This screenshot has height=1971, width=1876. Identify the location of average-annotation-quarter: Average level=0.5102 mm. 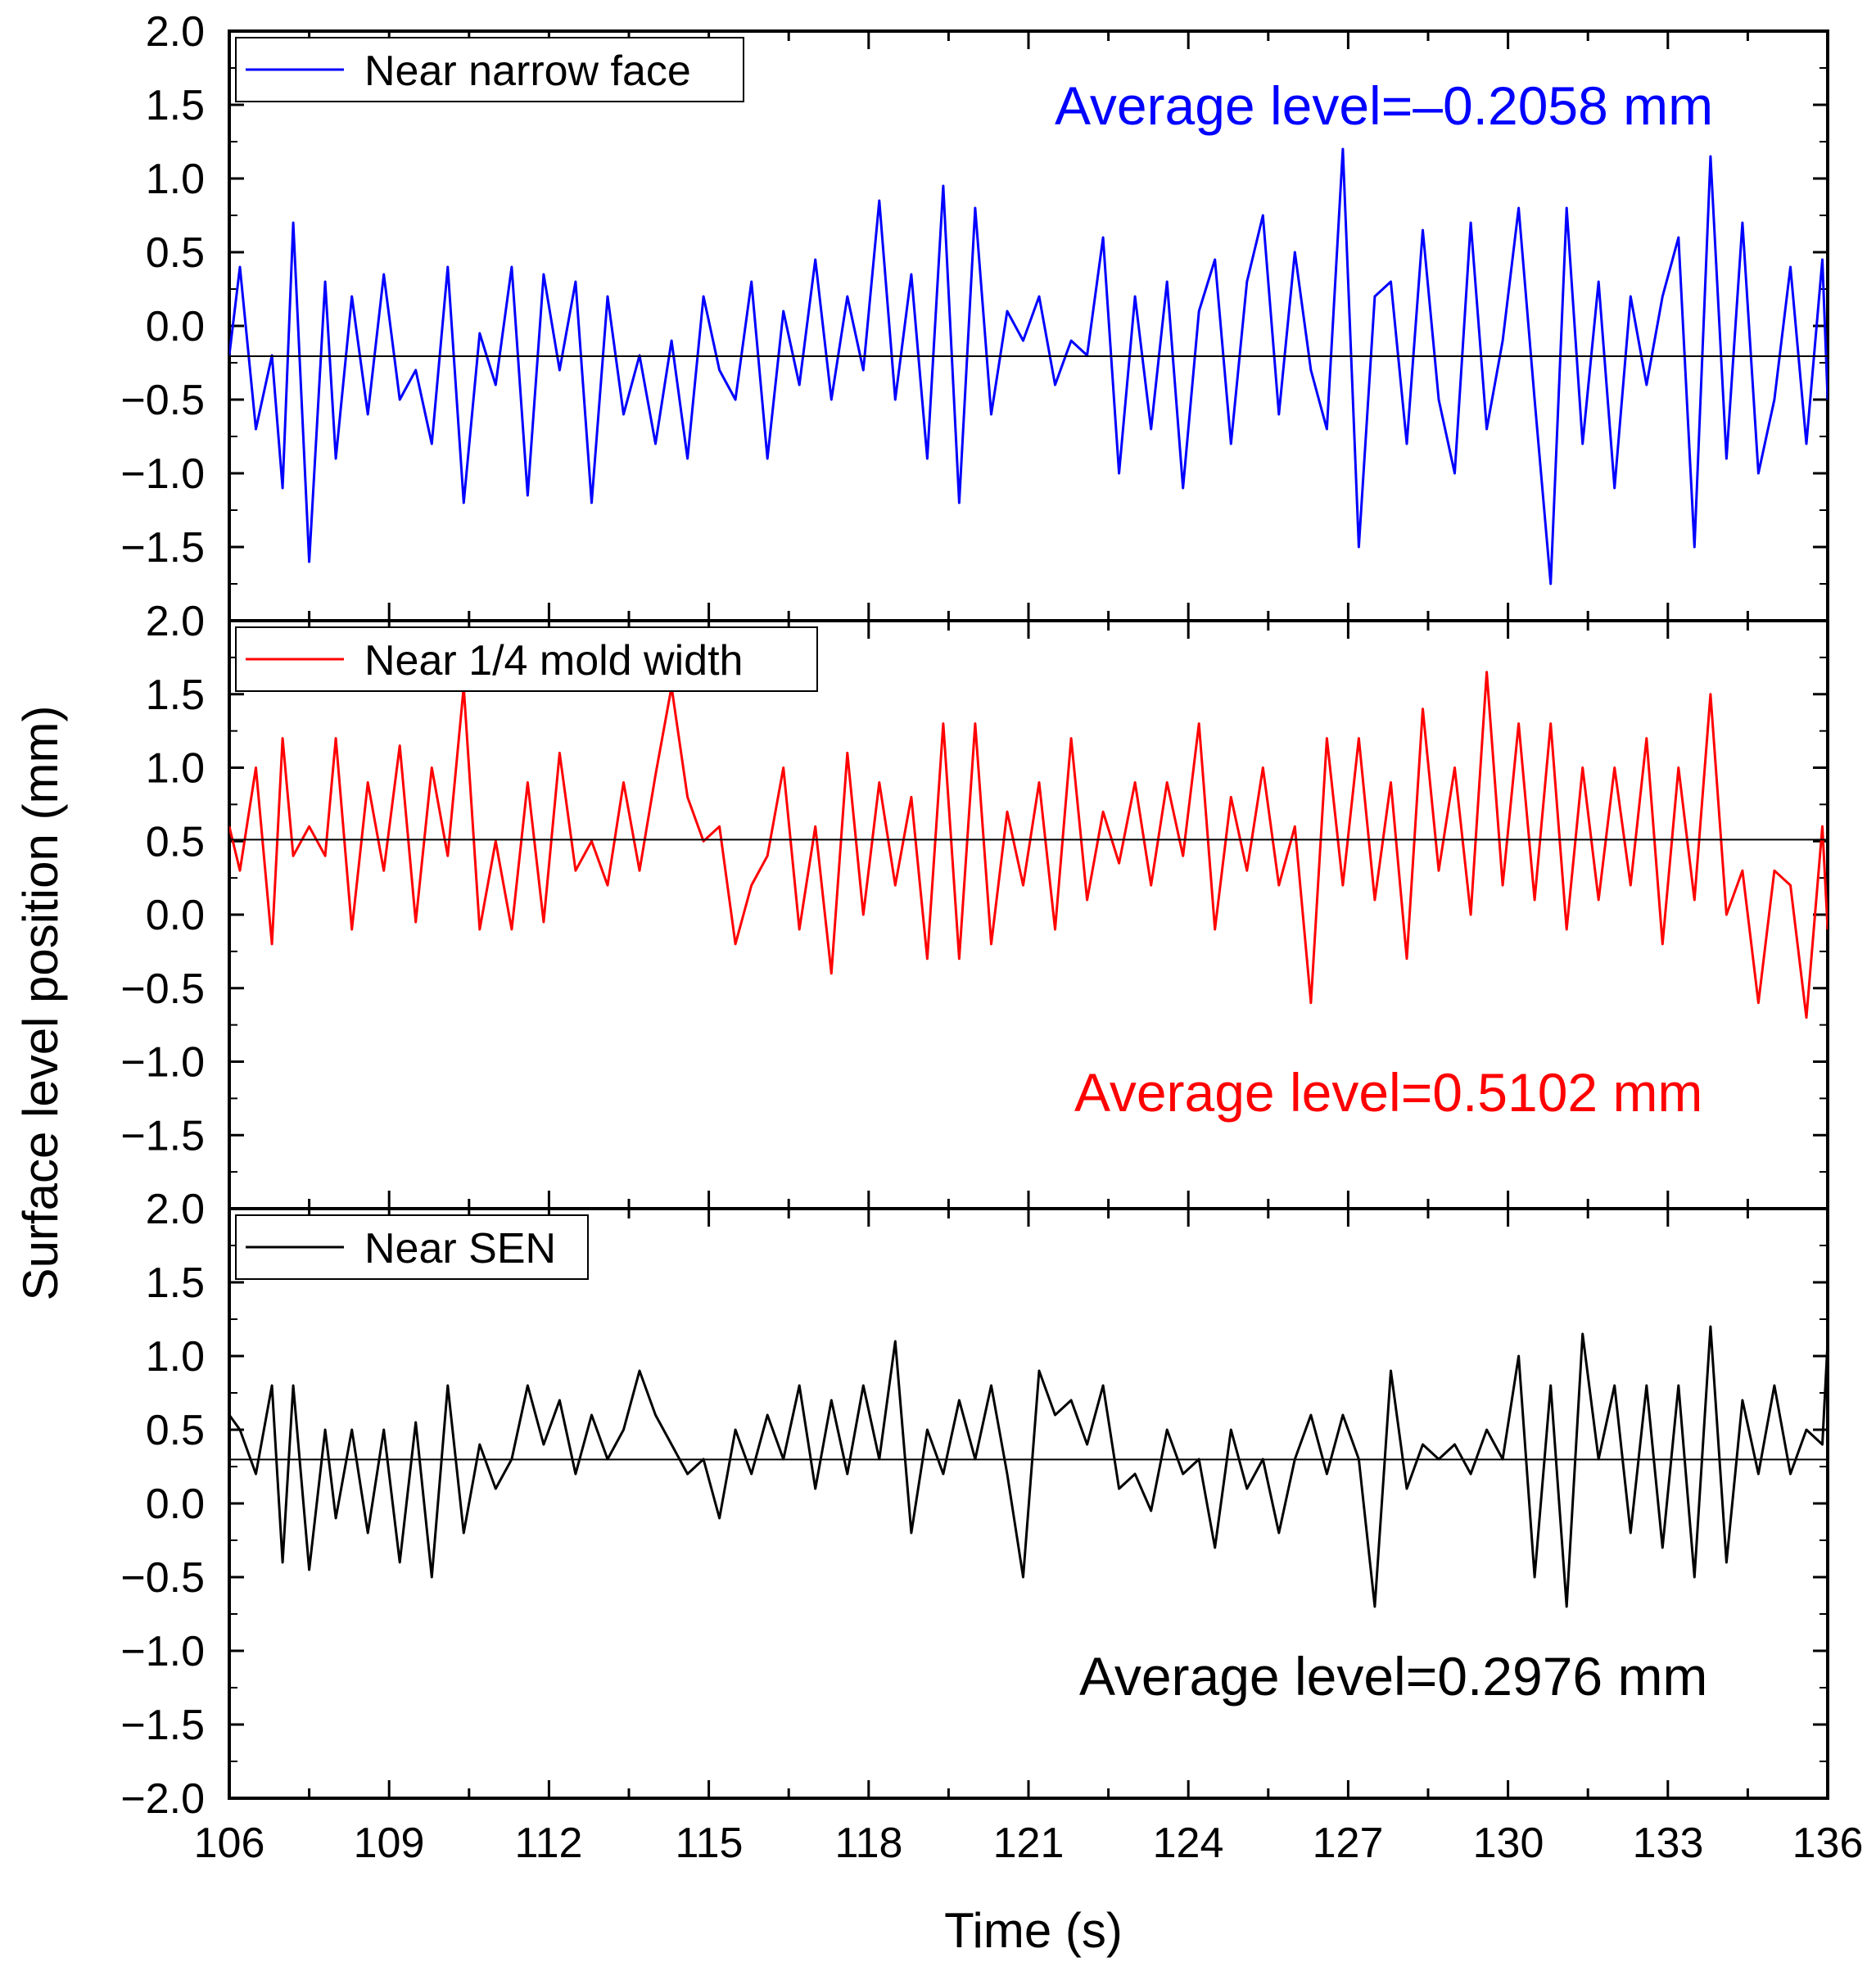
(1388, 1092).